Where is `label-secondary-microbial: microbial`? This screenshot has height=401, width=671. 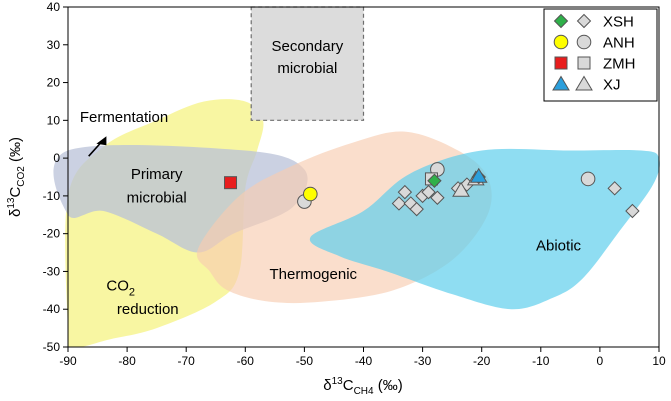
label-secondary-microbial: microbial is located at coordinates (307, 68).